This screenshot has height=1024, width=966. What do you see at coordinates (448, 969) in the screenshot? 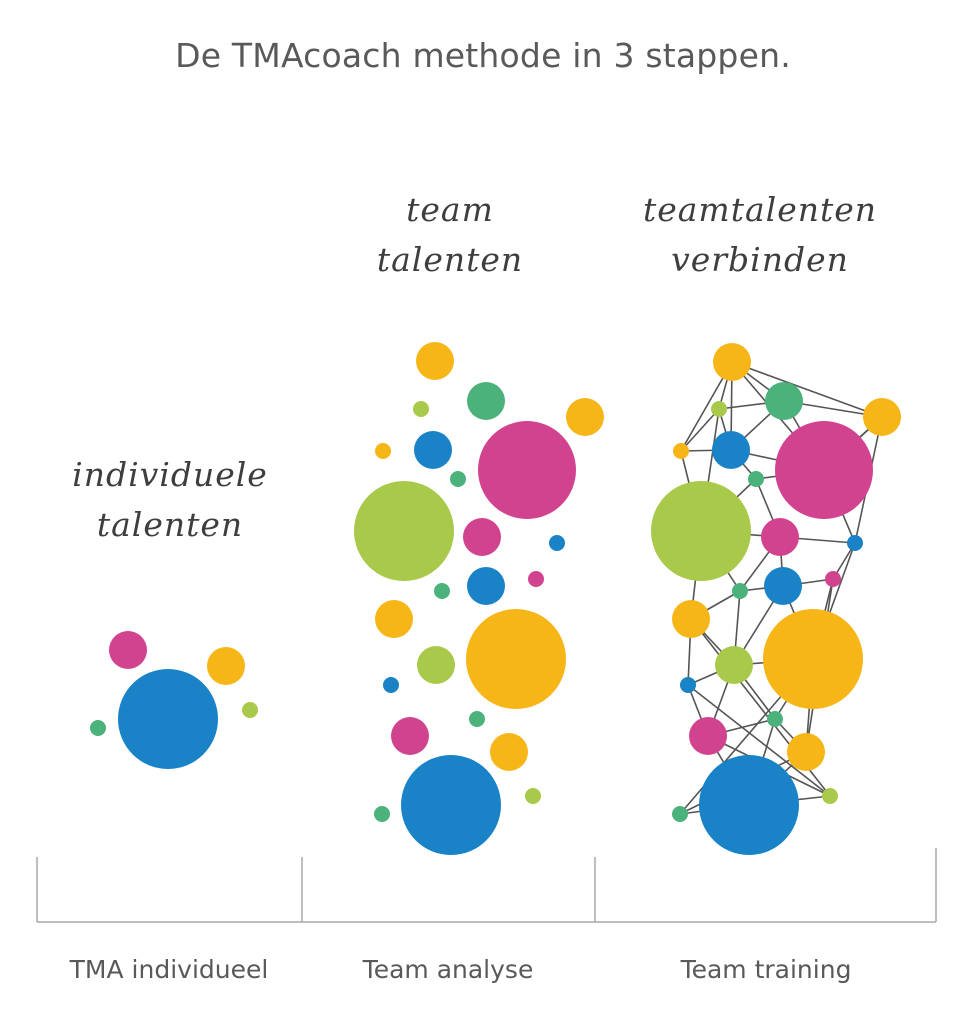
I see `step-label-team-analysis: Team analyse` at bounding box center [448, 969].